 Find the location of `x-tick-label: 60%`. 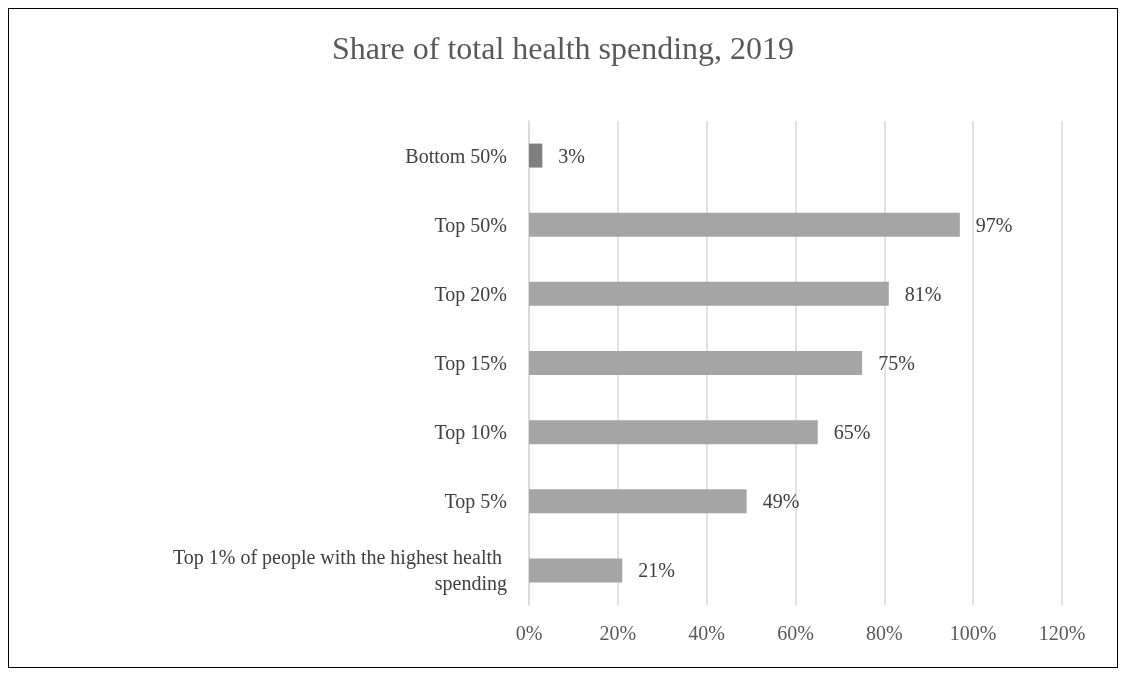

x-tick-label: 60% is located at coordinates (795, 633).